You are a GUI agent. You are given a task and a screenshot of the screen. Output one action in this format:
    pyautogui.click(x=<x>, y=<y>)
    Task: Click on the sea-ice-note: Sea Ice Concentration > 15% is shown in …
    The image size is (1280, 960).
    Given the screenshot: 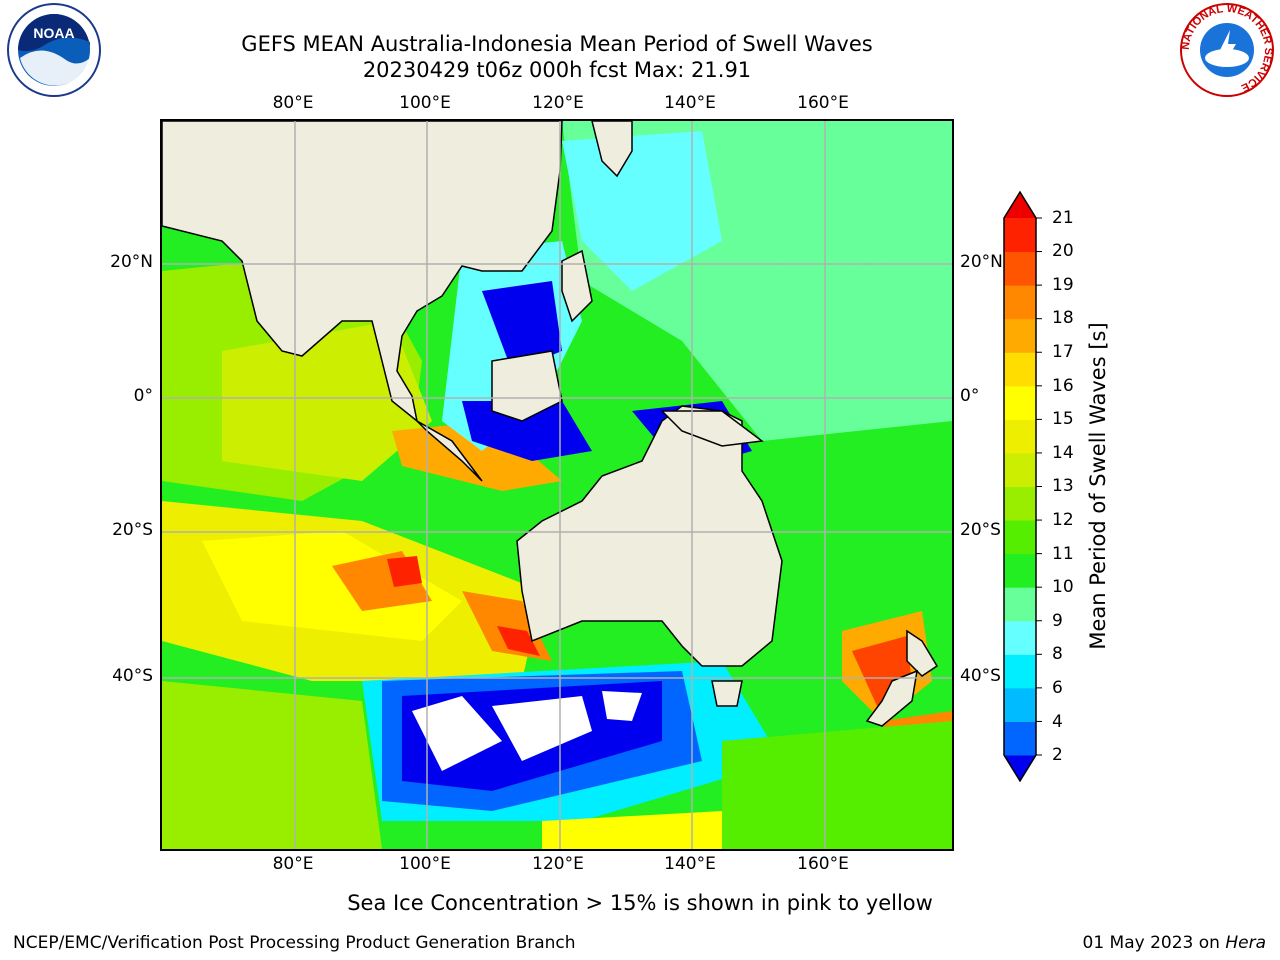 What is the action you would take?
    pyautogui.click(x=640, y=903)
    